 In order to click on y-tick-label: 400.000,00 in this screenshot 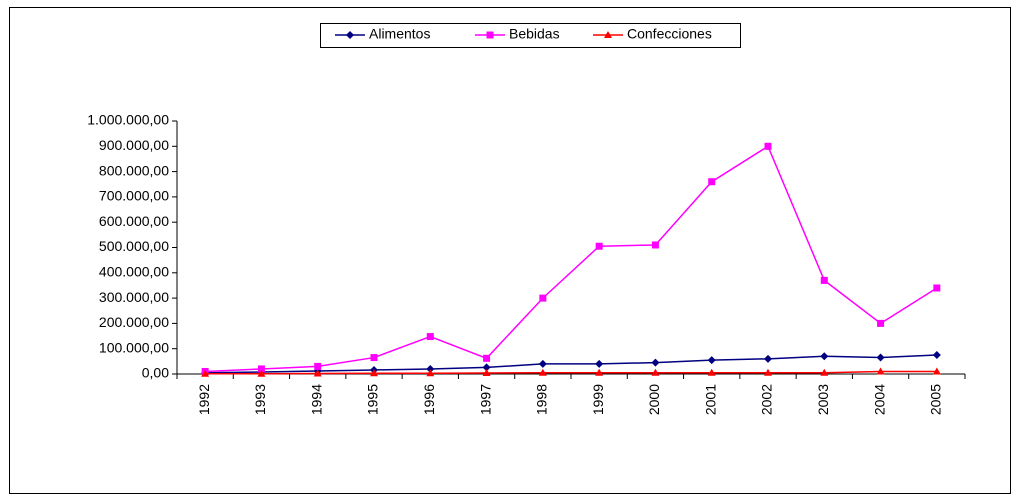, I will do `click(134, 272)`.